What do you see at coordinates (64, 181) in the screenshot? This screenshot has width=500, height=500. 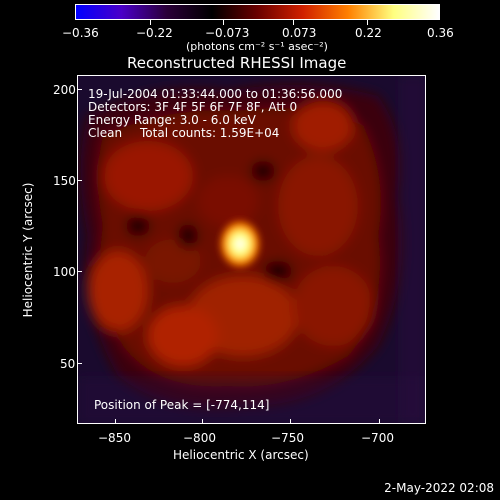 I see `y-tick-label: 150` at bounding box center [64, 181].